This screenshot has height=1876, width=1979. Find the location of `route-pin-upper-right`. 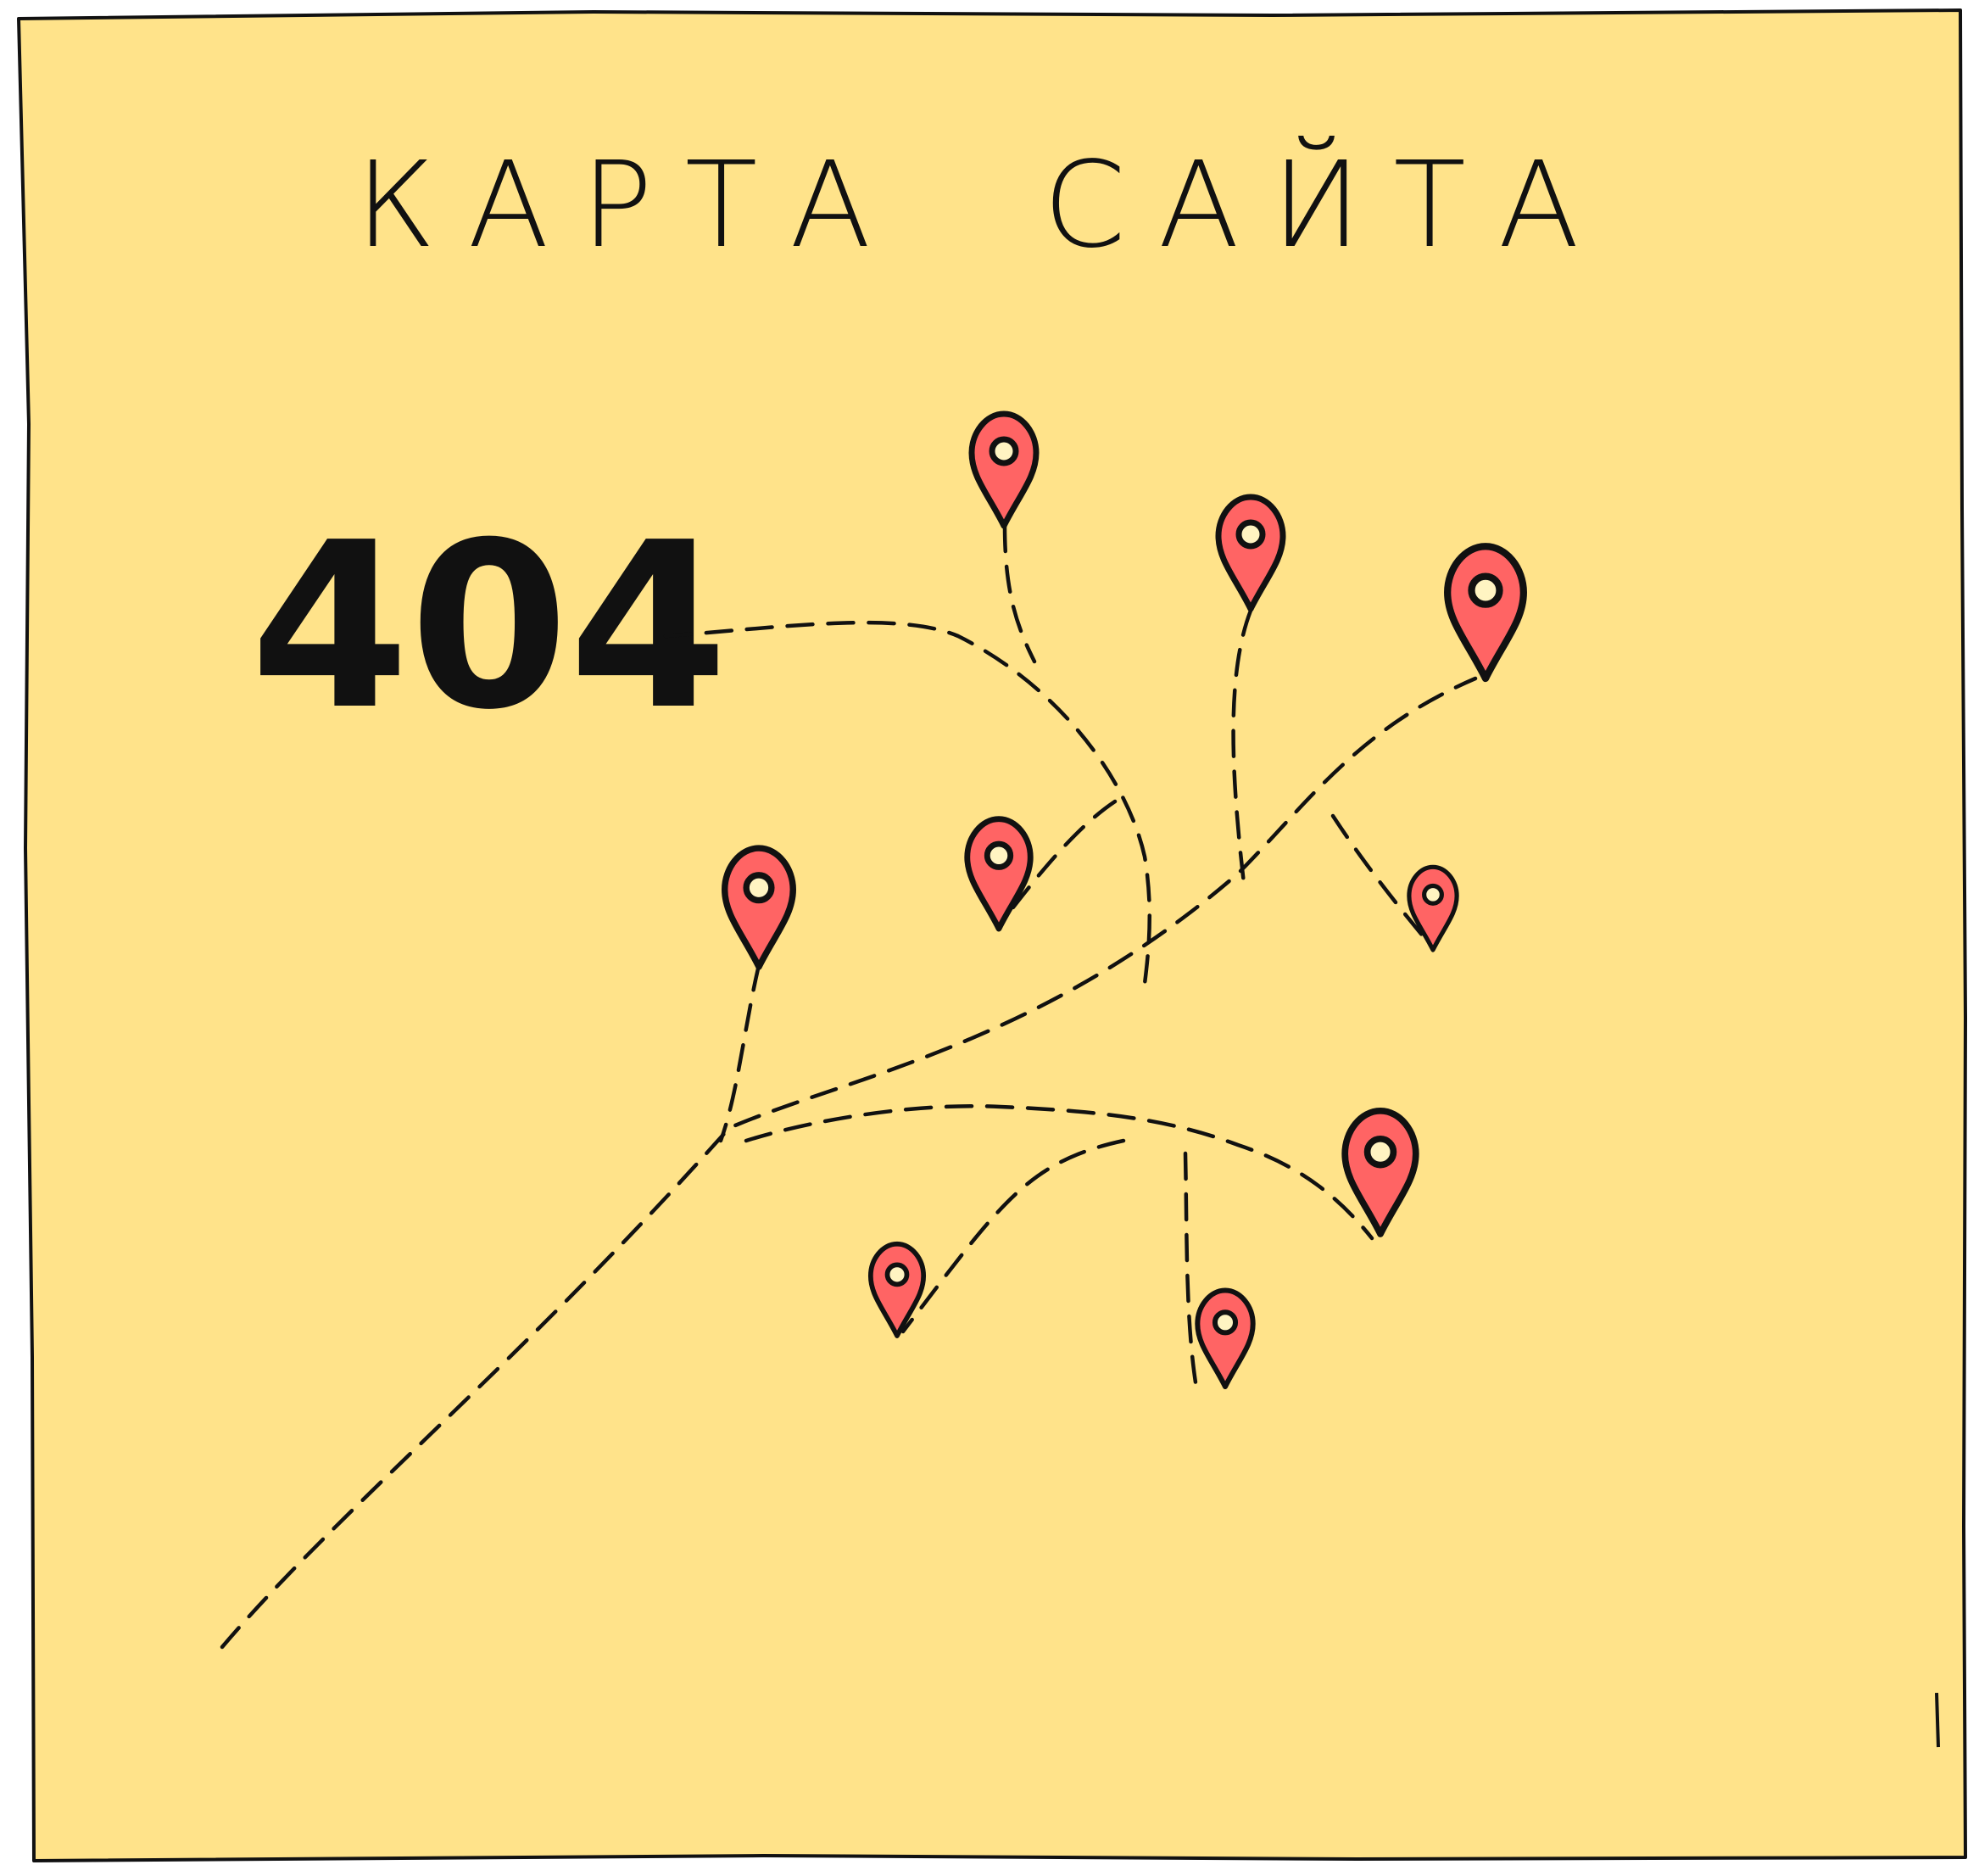

route-pin-upper-right is located at coordinates (1242, 751).